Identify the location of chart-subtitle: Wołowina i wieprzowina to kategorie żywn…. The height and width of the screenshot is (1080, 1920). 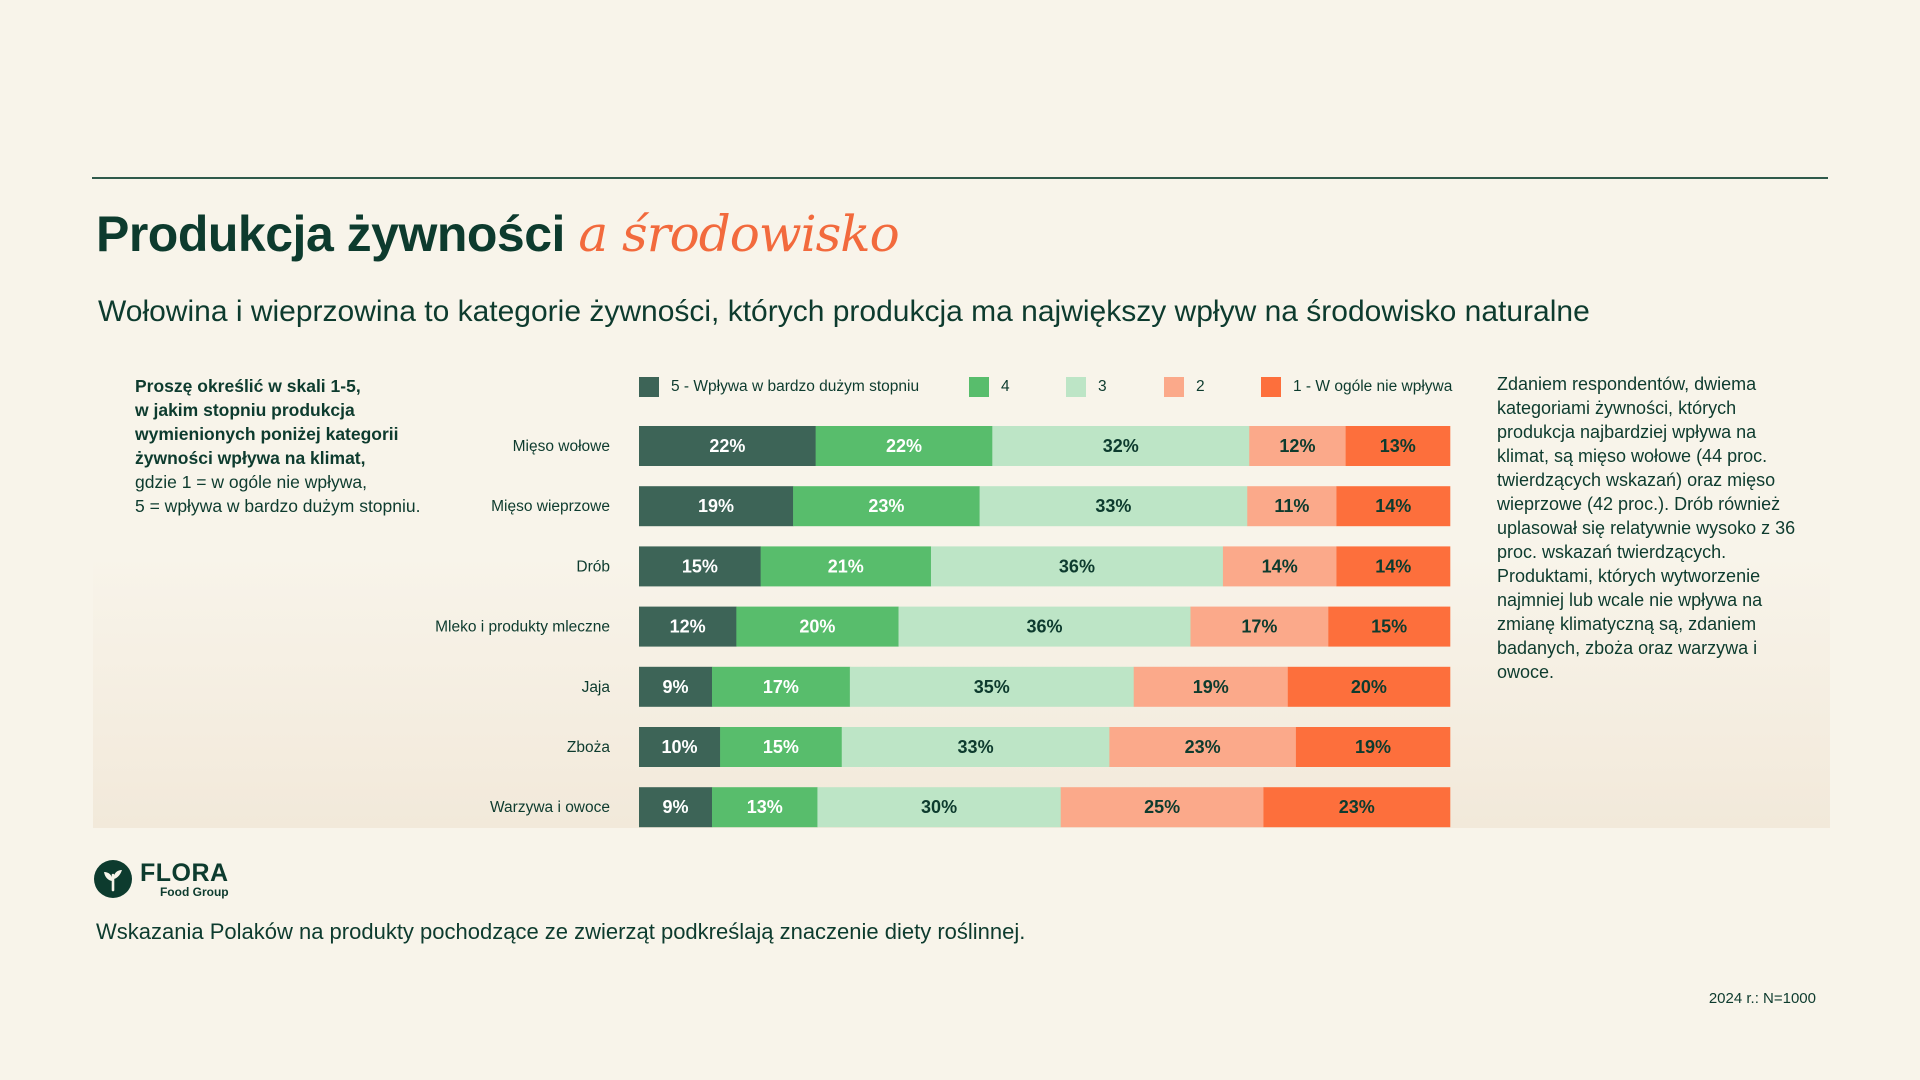
(844, 311).